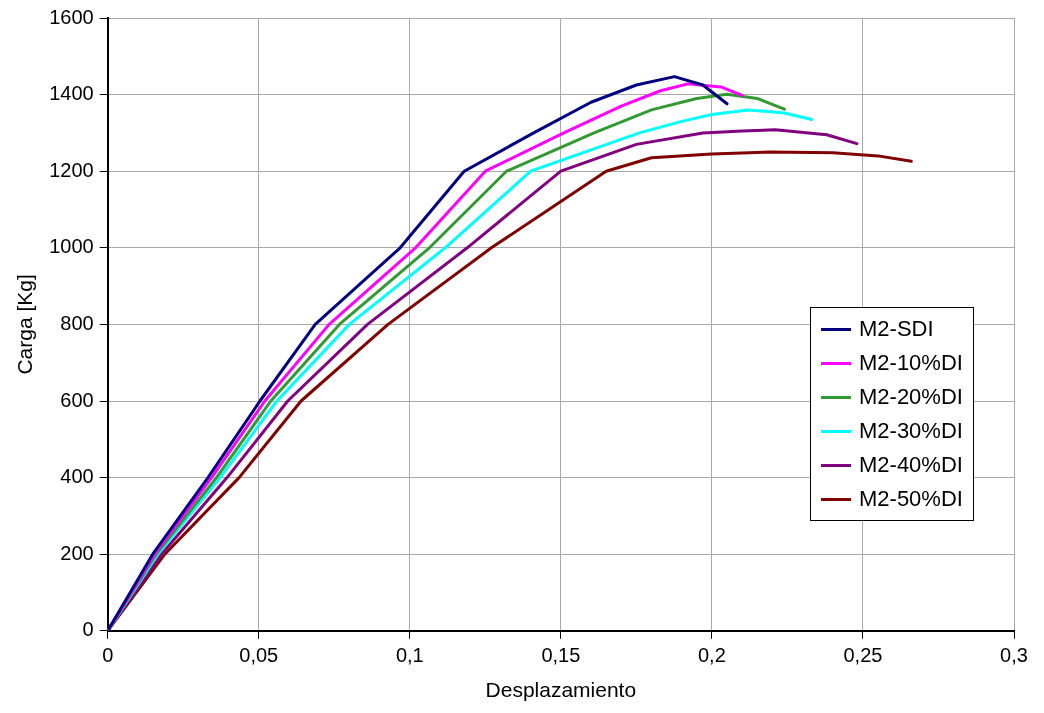 Image resolution: width=1044 pixels, height=713 pixels. I want to click on y-tick-label: 1000, so click(71, 246).